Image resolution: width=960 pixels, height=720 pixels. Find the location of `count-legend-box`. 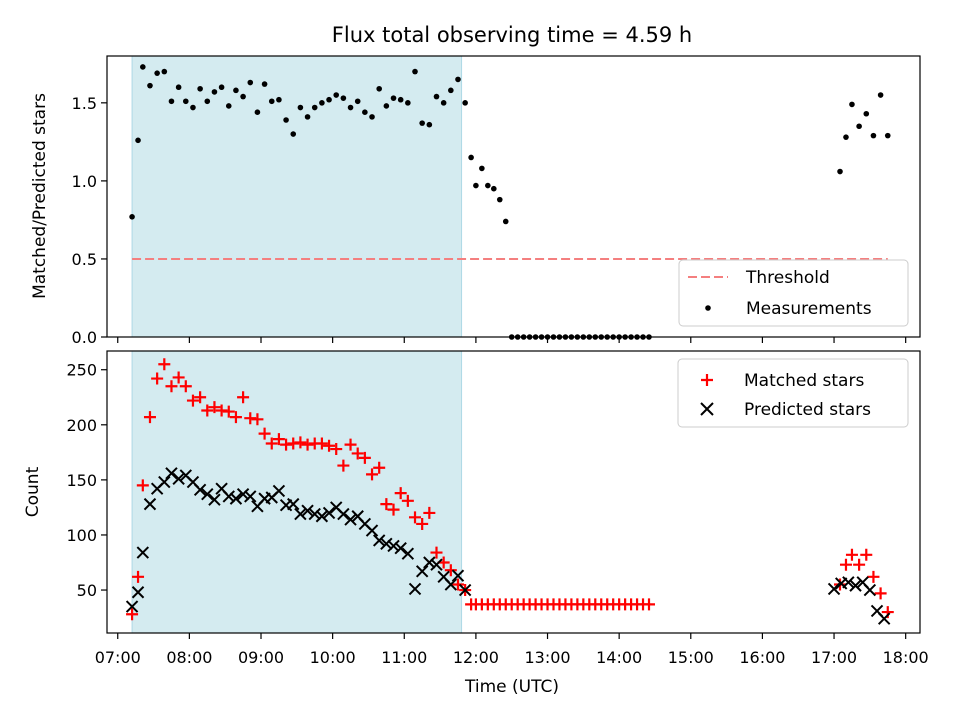

count-legend-box is located at coordinates (793, 393).